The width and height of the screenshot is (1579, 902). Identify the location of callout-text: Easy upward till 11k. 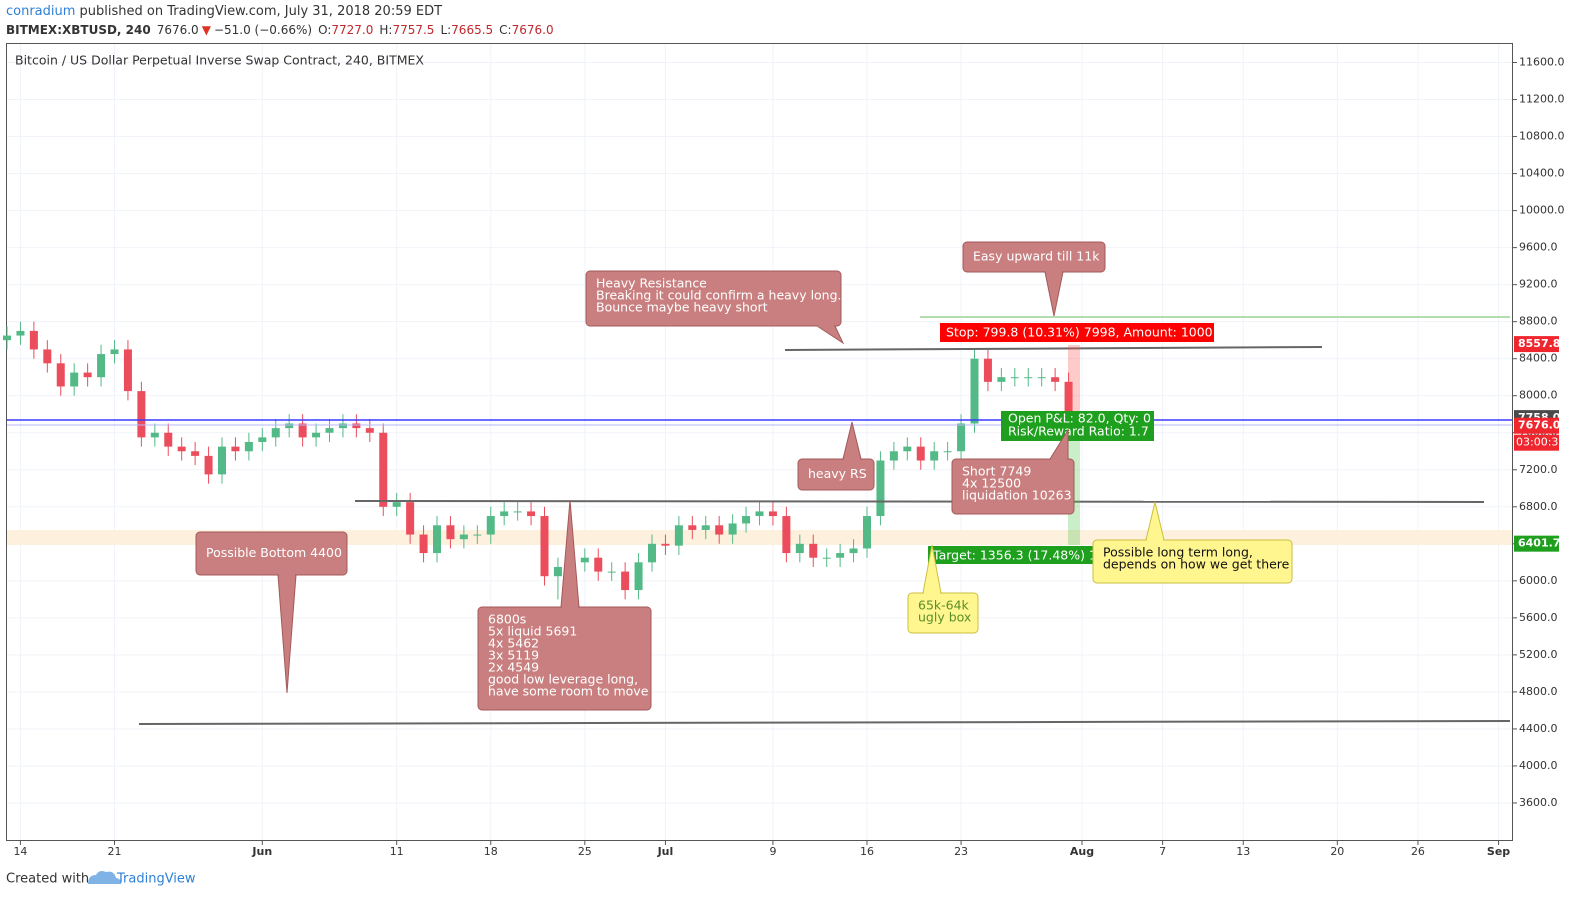
(1036, 256).